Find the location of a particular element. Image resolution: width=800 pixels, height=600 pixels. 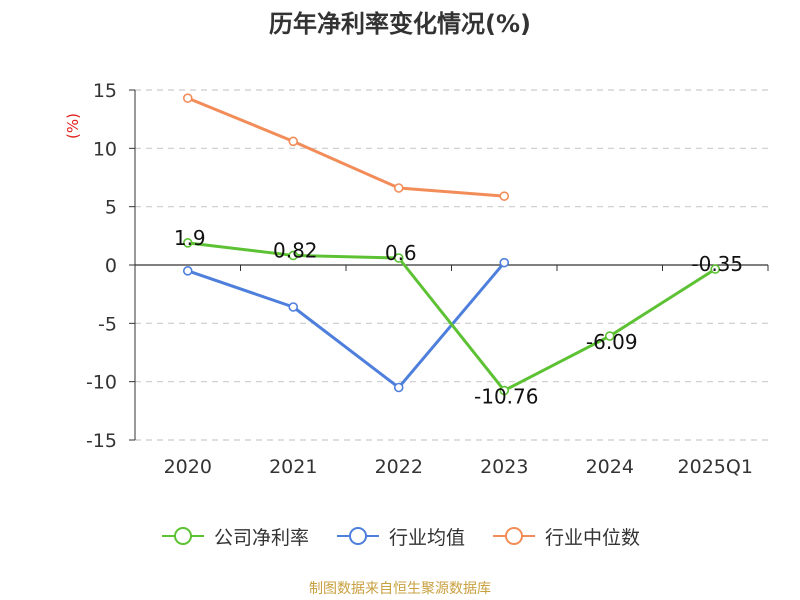

legend-item-industry-mean: 行业均值 is located at coordinates (400, 536).